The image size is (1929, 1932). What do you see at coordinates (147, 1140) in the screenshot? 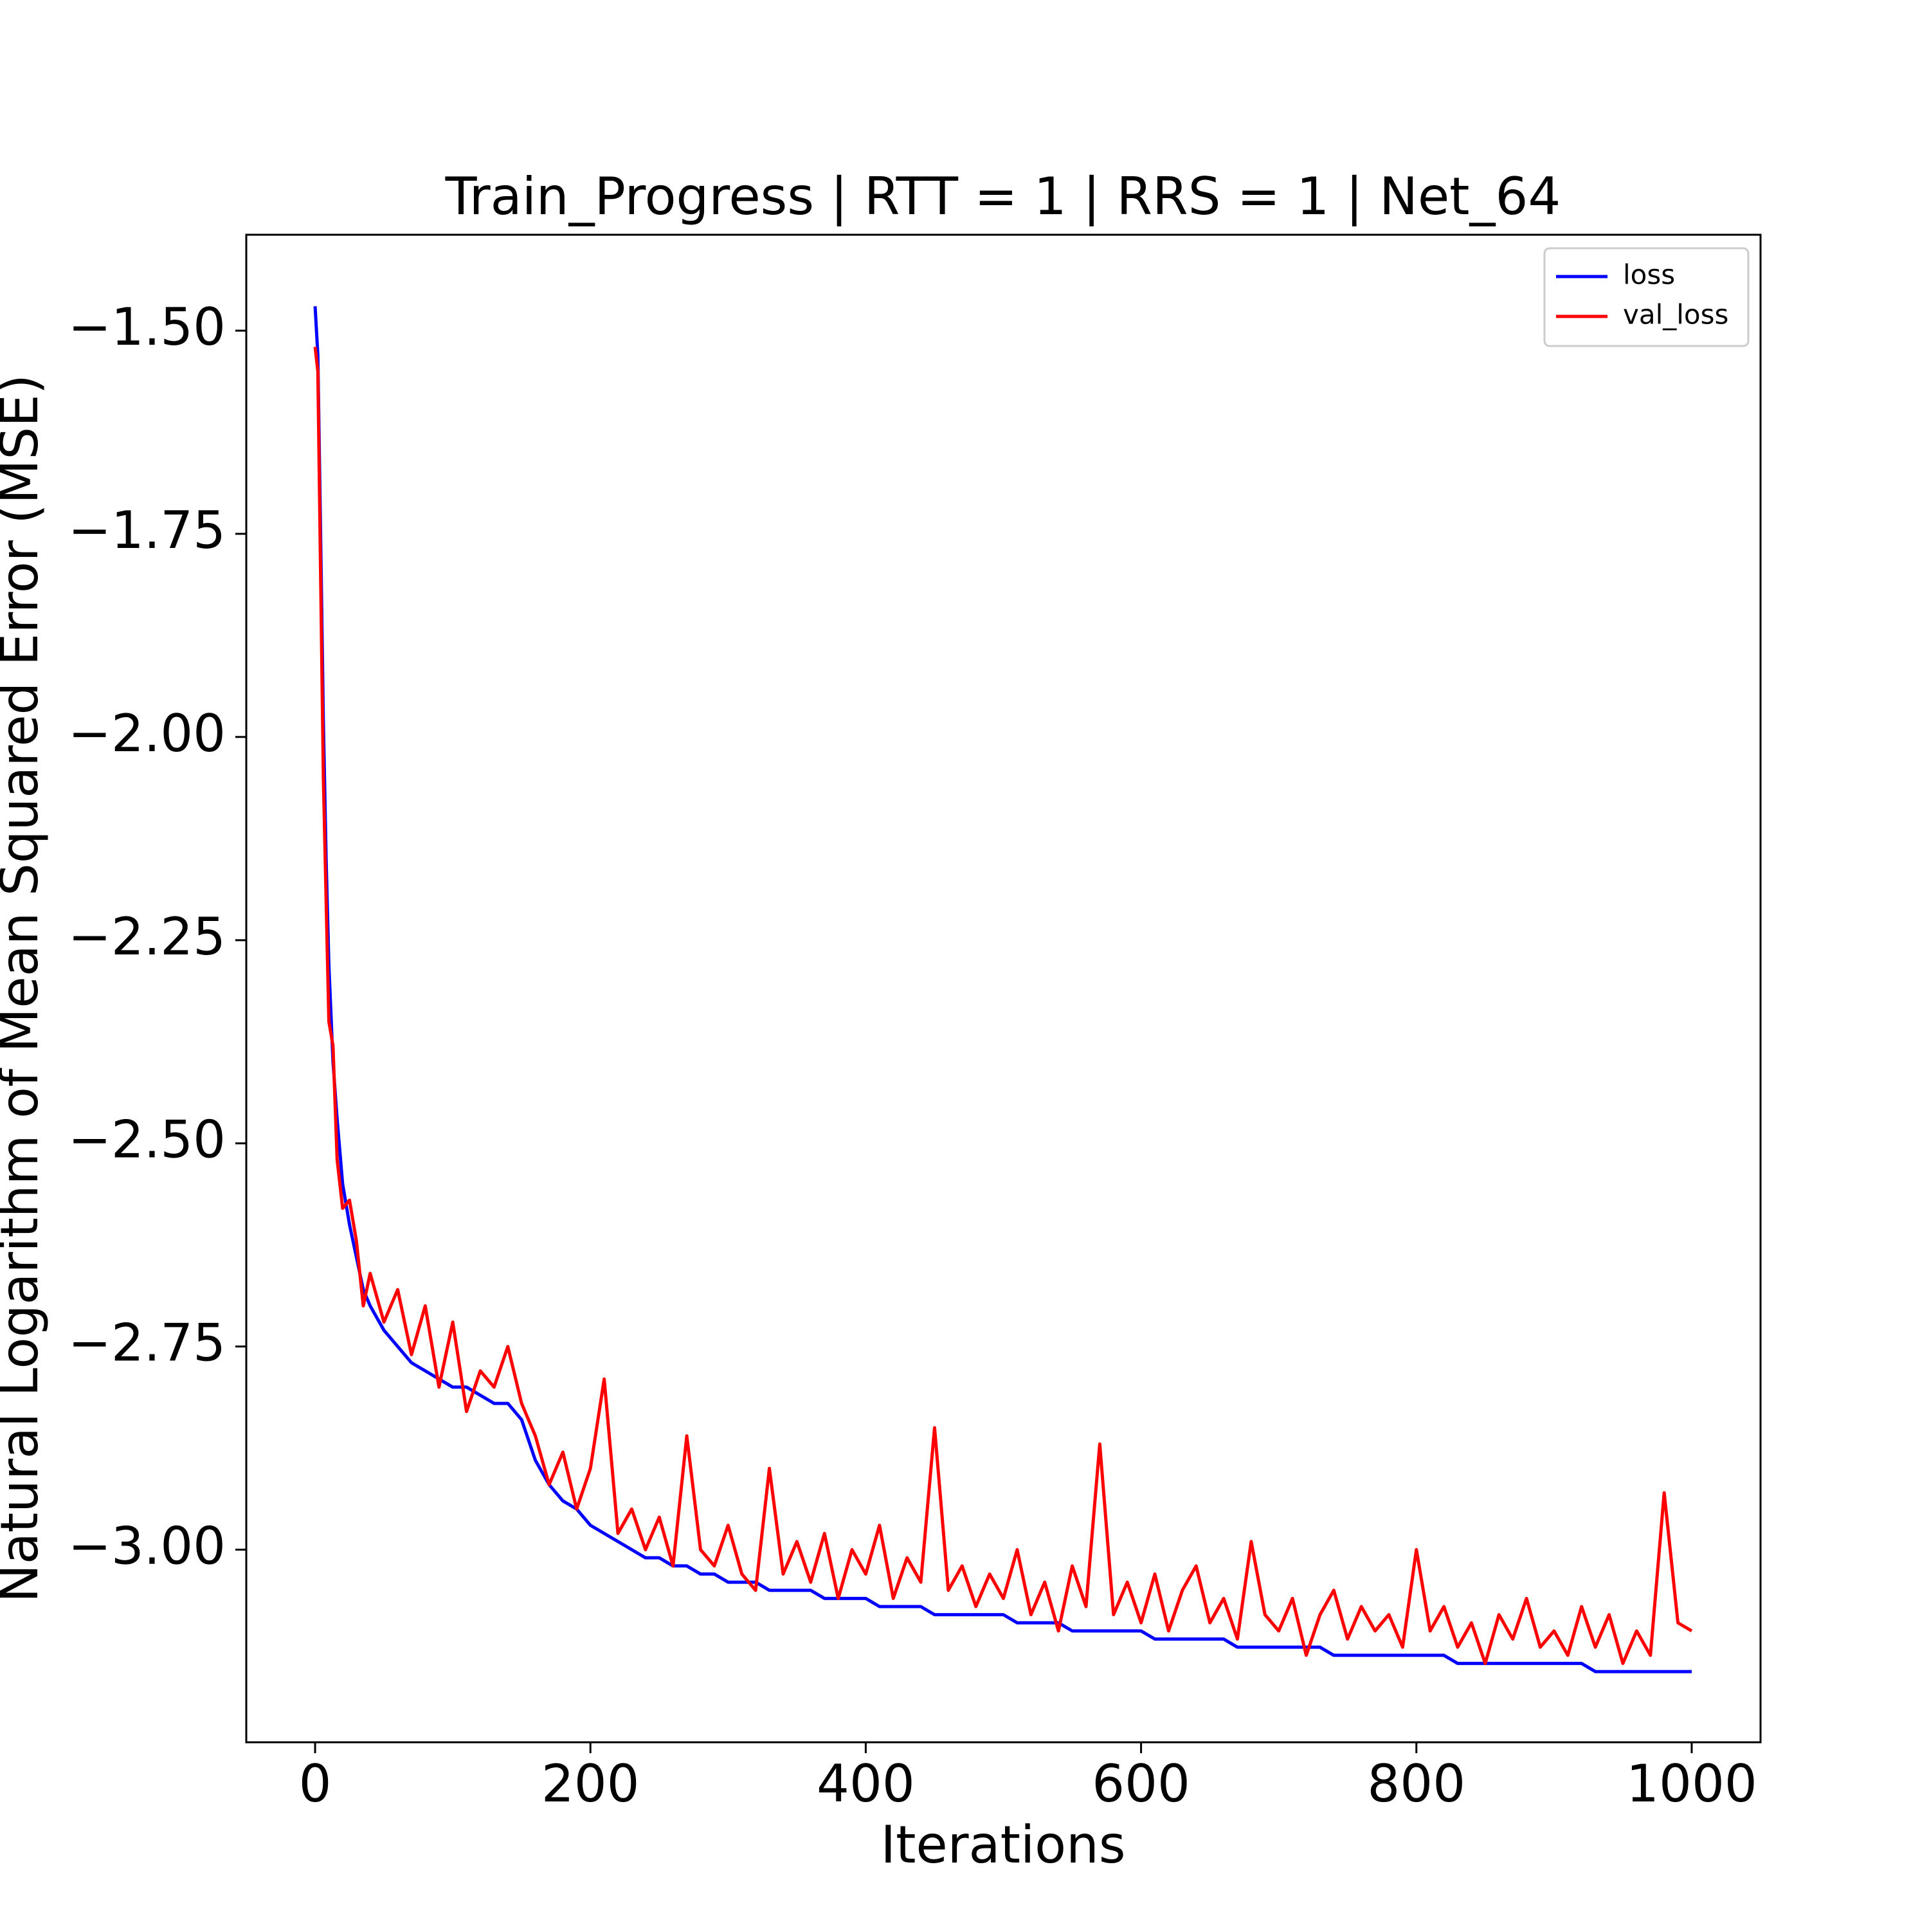
I see `y-tick-label: −2.50` at bounding box center [147, 1140].